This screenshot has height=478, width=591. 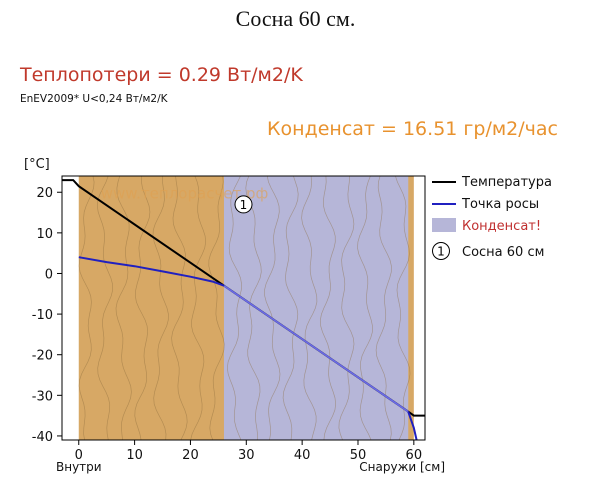 What do you see at coordinates (94, 99) in the screenshot?
I see `norm-label: EnEV2009* U<0,24 Вт/м2/K` at bounding box center [94, 99].